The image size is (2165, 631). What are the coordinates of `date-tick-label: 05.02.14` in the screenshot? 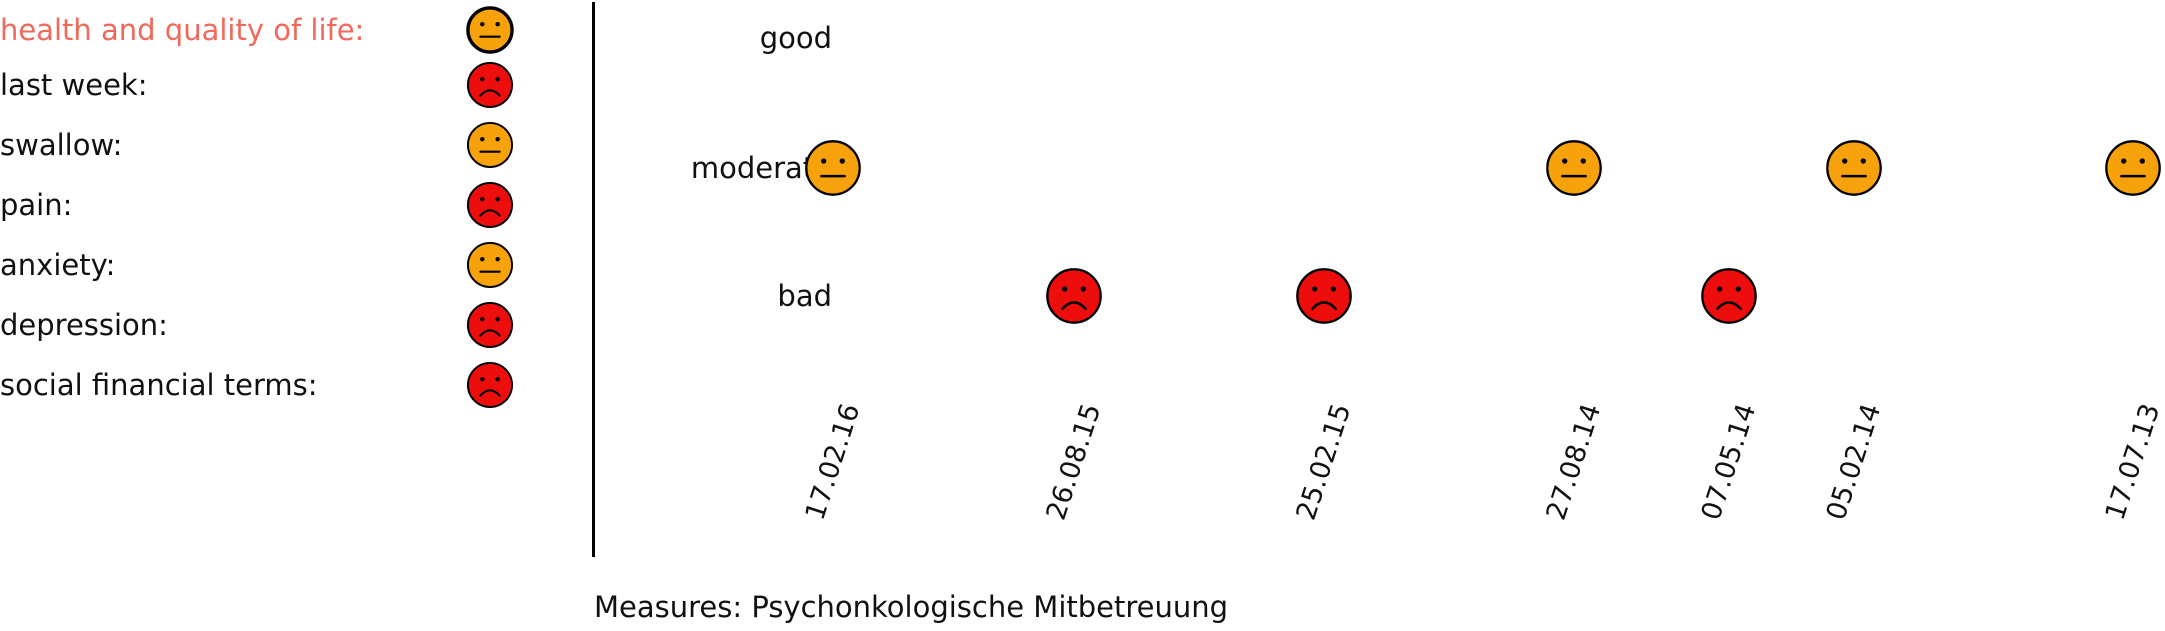 It's located at (1854, 462).